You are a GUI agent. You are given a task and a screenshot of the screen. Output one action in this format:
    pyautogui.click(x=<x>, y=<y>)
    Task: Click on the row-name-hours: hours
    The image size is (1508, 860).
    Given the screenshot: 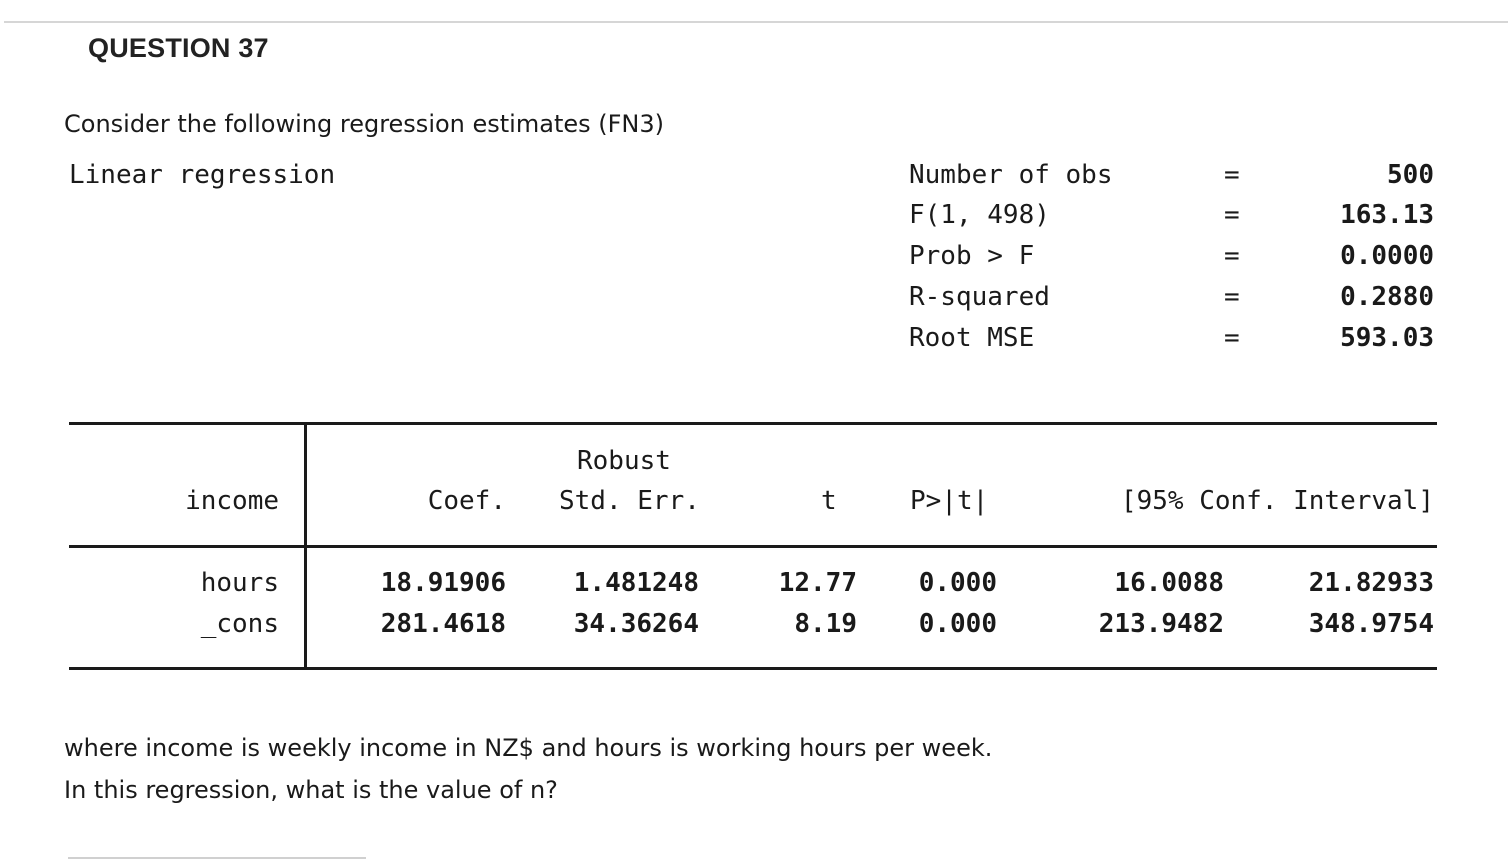 What is the action you would take?
    pyautogui.click(x=239, y=583)
    